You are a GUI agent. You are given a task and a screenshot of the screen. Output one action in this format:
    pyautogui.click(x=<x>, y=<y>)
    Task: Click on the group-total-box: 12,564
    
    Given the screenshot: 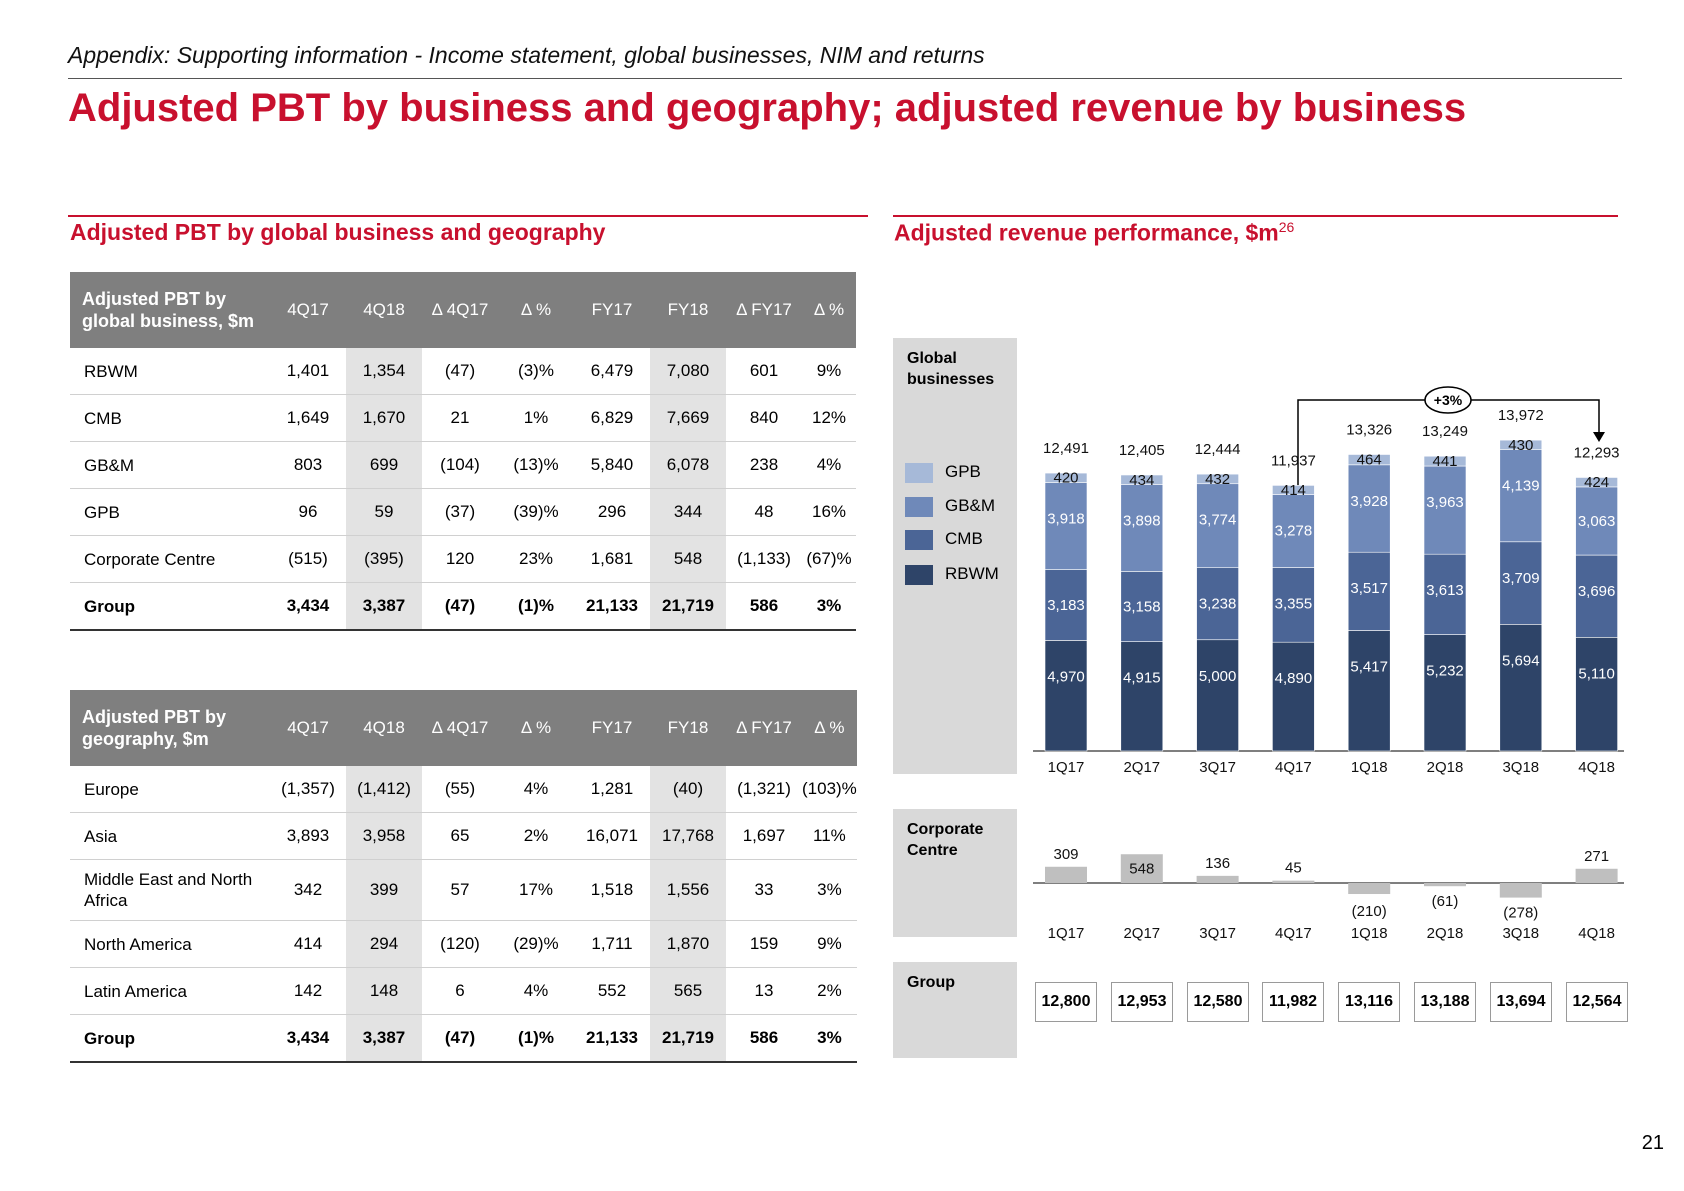 What is the action you would take?
    pyautogui.click(x=1597, y=1002)
    